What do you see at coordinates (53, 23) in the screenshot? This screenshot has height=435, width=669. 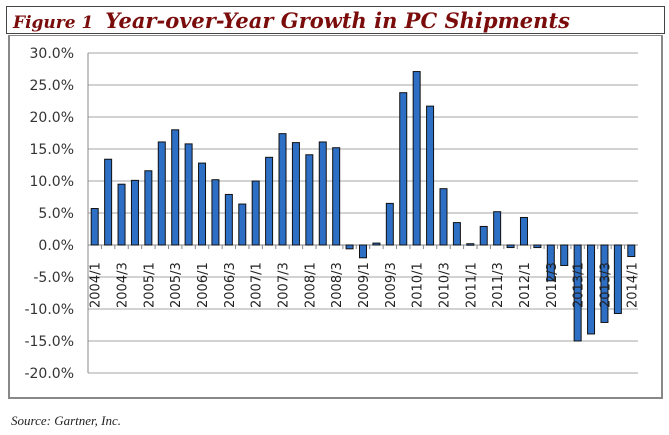 I see `figure-number: Figure 1` at bounding box center [53, 23].